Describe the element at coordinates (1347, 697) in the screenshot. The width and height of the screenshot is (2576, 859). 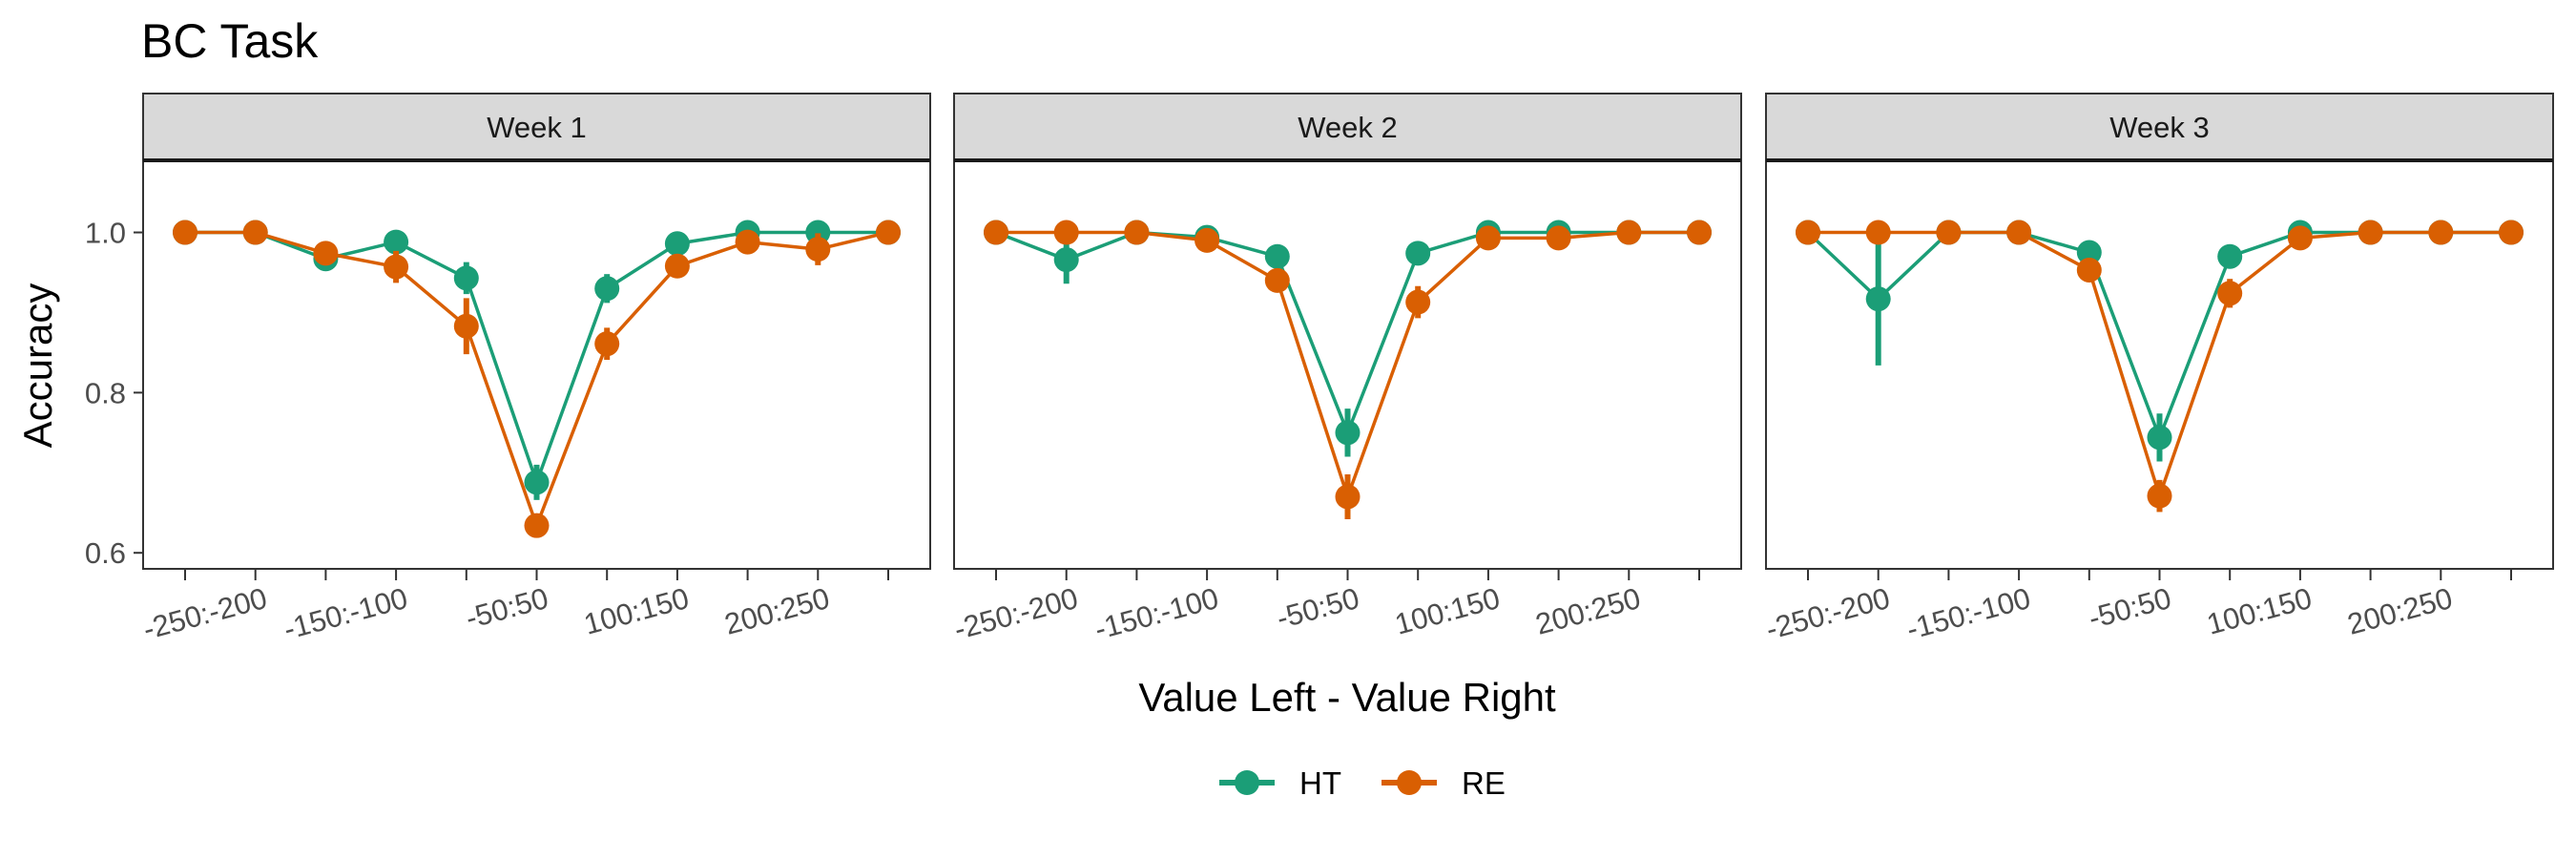
I see `x-axis-title: Value Left - Value Right` at that location.